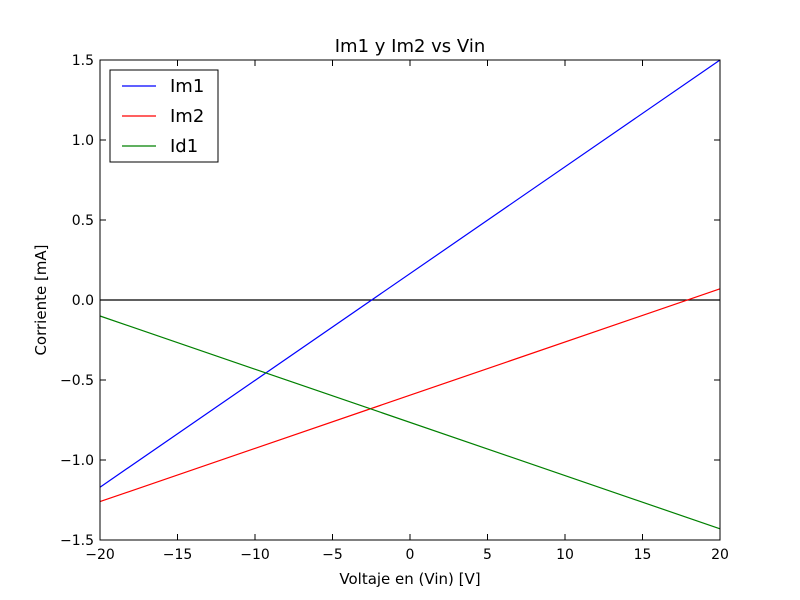 Image resolution: width=800 pixels, height=600 pixels. What do you see at coordinates (77, 381) in the screenshot?
I see `y-tick-label: −0.5` at bounding box center [77, 381].